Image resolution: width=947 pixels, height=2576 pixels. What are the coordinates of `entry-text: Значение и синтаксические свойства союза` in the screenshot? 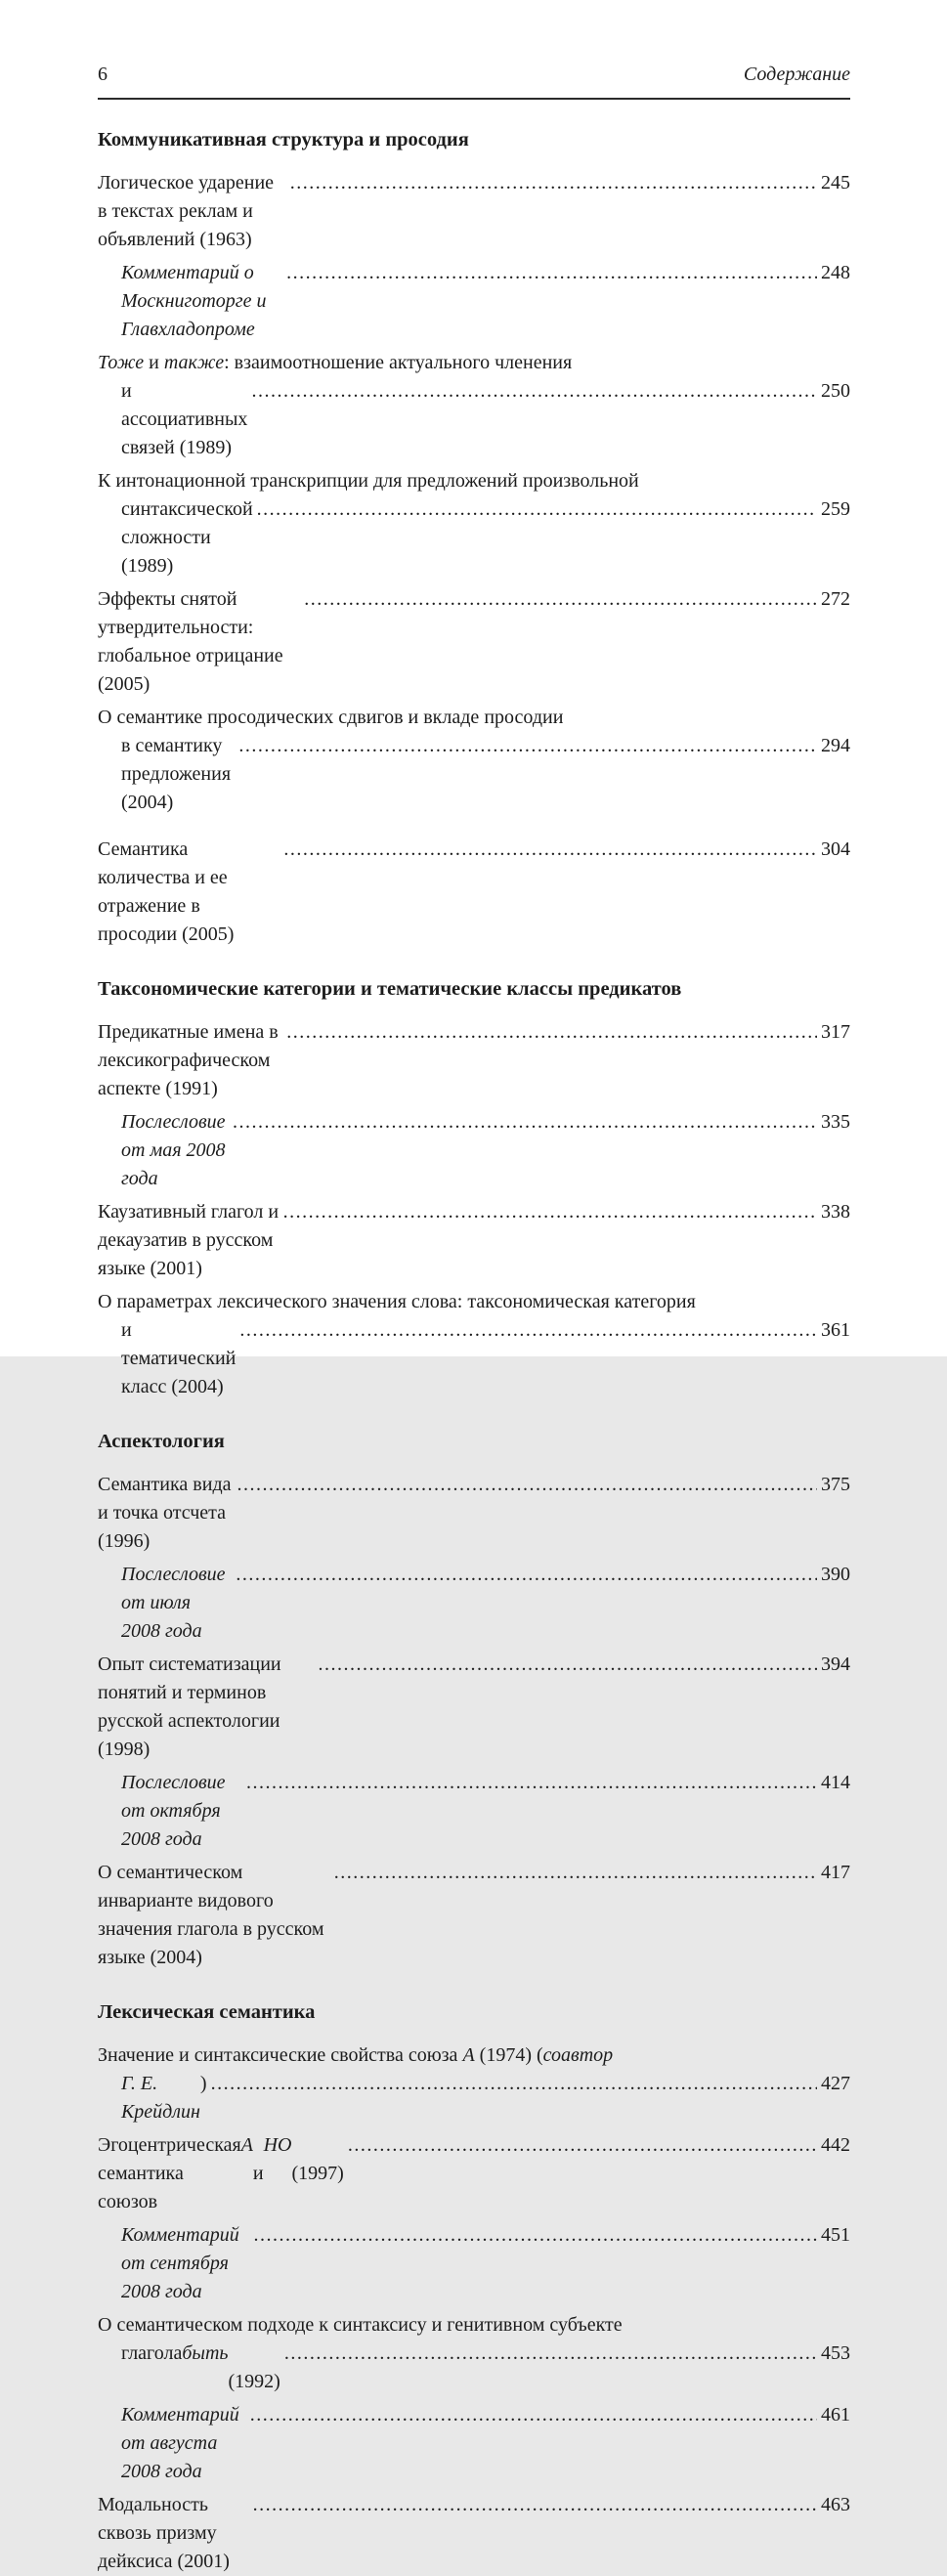 It's located at (280, 2055).